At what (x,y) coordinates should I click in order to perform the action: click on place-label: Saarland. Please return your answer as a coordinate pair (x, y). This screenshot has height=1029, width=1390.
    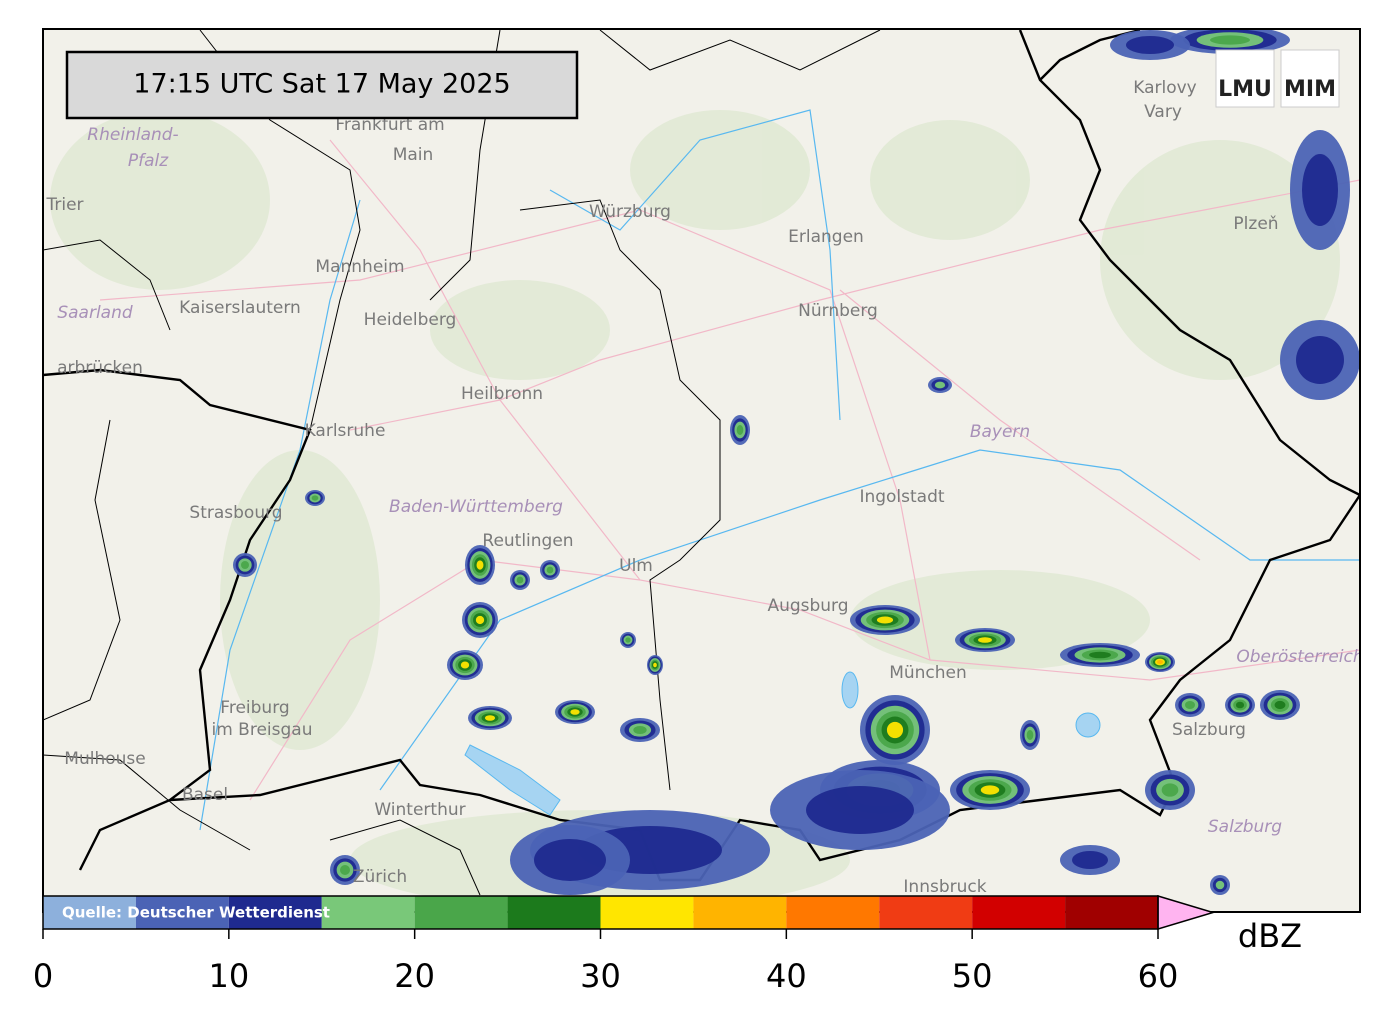
    Looking at the image, I should click on (95, 313).